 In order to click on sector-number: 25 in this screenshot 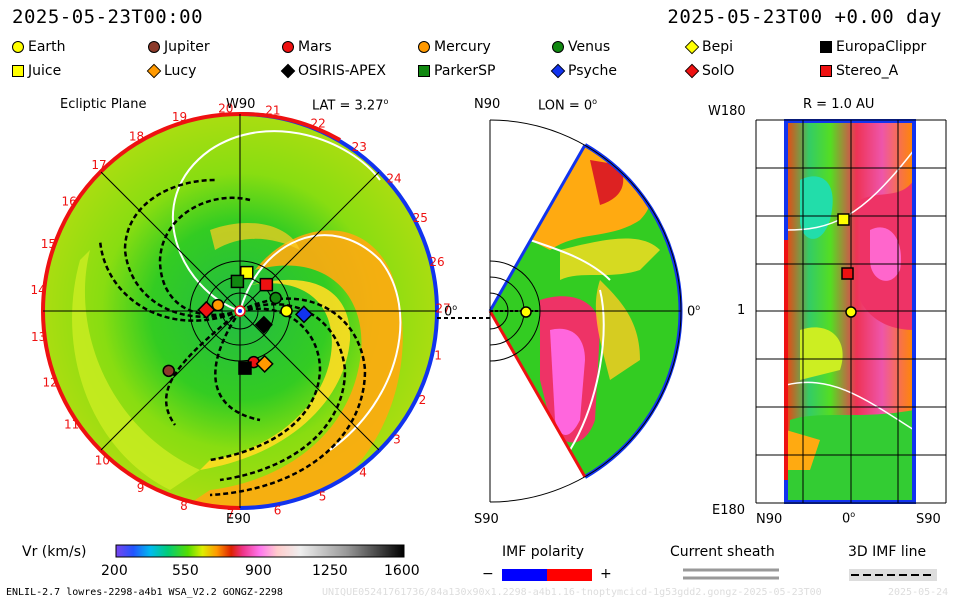, I will do `click(420, 218)`.